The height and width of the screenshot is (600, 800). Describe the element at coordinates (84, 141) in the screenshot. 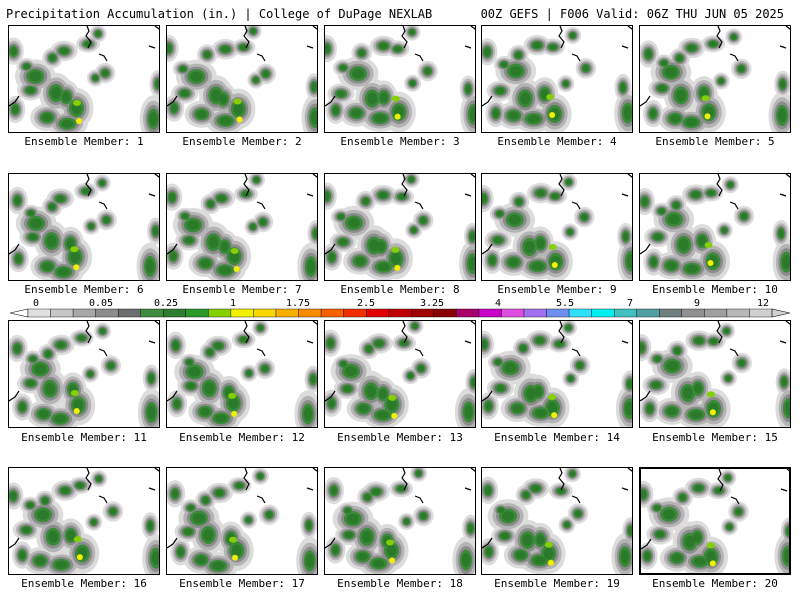

I see `panel-caption: Ensemble Member: 1` at that location.